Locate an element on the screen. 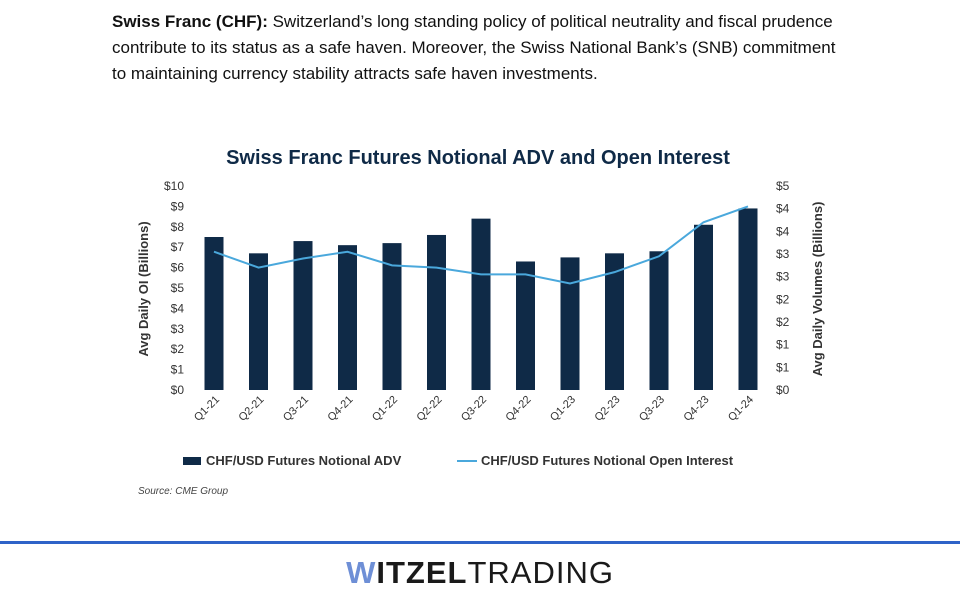  logo-itzel: ITZEL is located at coordinates (422, 572).